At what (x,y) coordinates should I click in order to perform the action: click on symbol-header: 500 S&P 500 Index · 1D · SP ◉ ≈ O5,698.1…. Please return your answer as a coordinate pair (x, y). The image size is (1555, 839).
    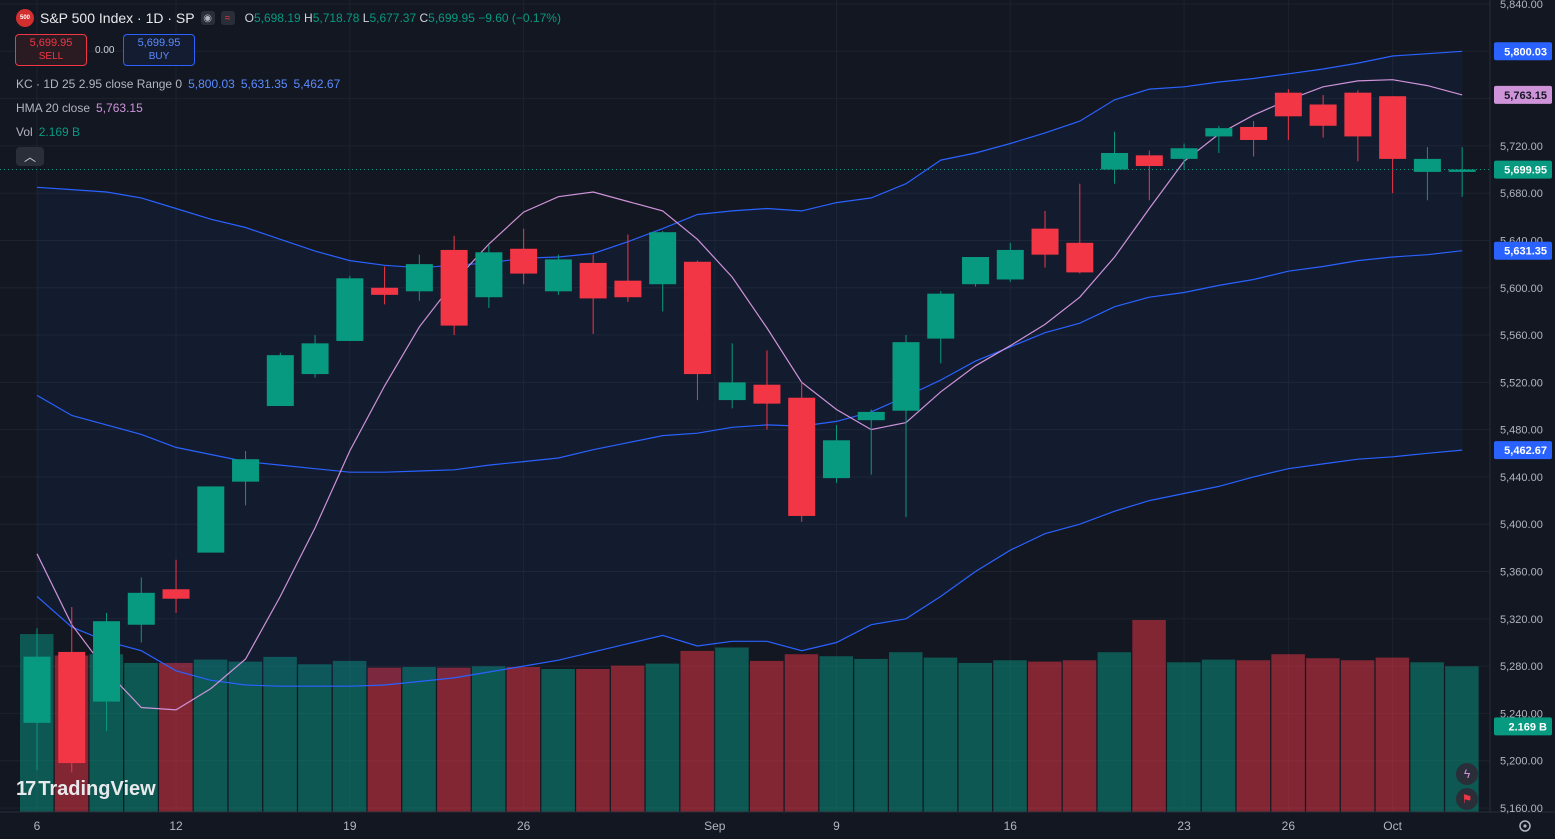
    Looking at the image, I should click on (288, 18).